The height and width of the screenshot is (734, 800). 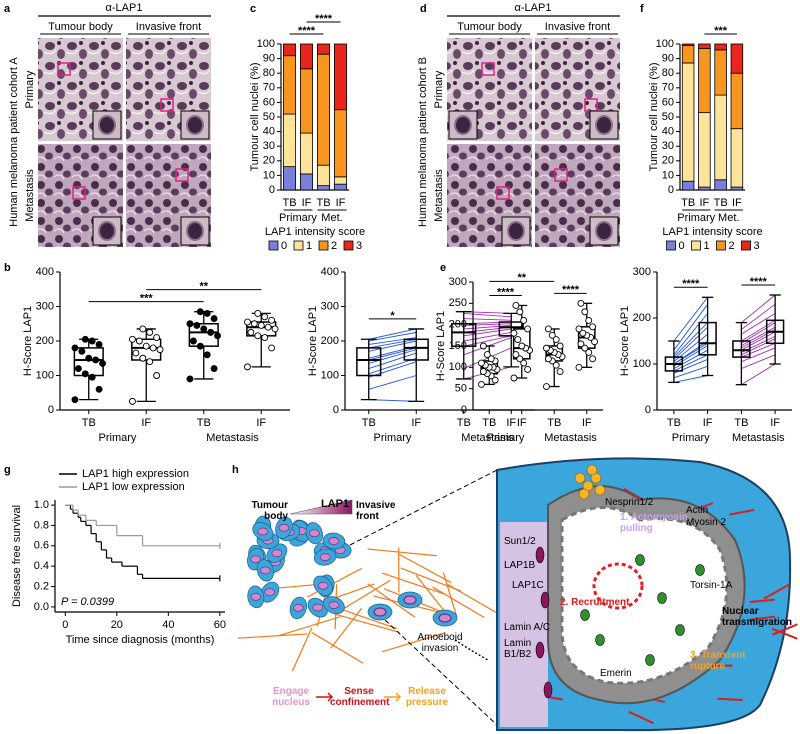 I want to click on x-tick-label: 60, so click(x=220, y=625).